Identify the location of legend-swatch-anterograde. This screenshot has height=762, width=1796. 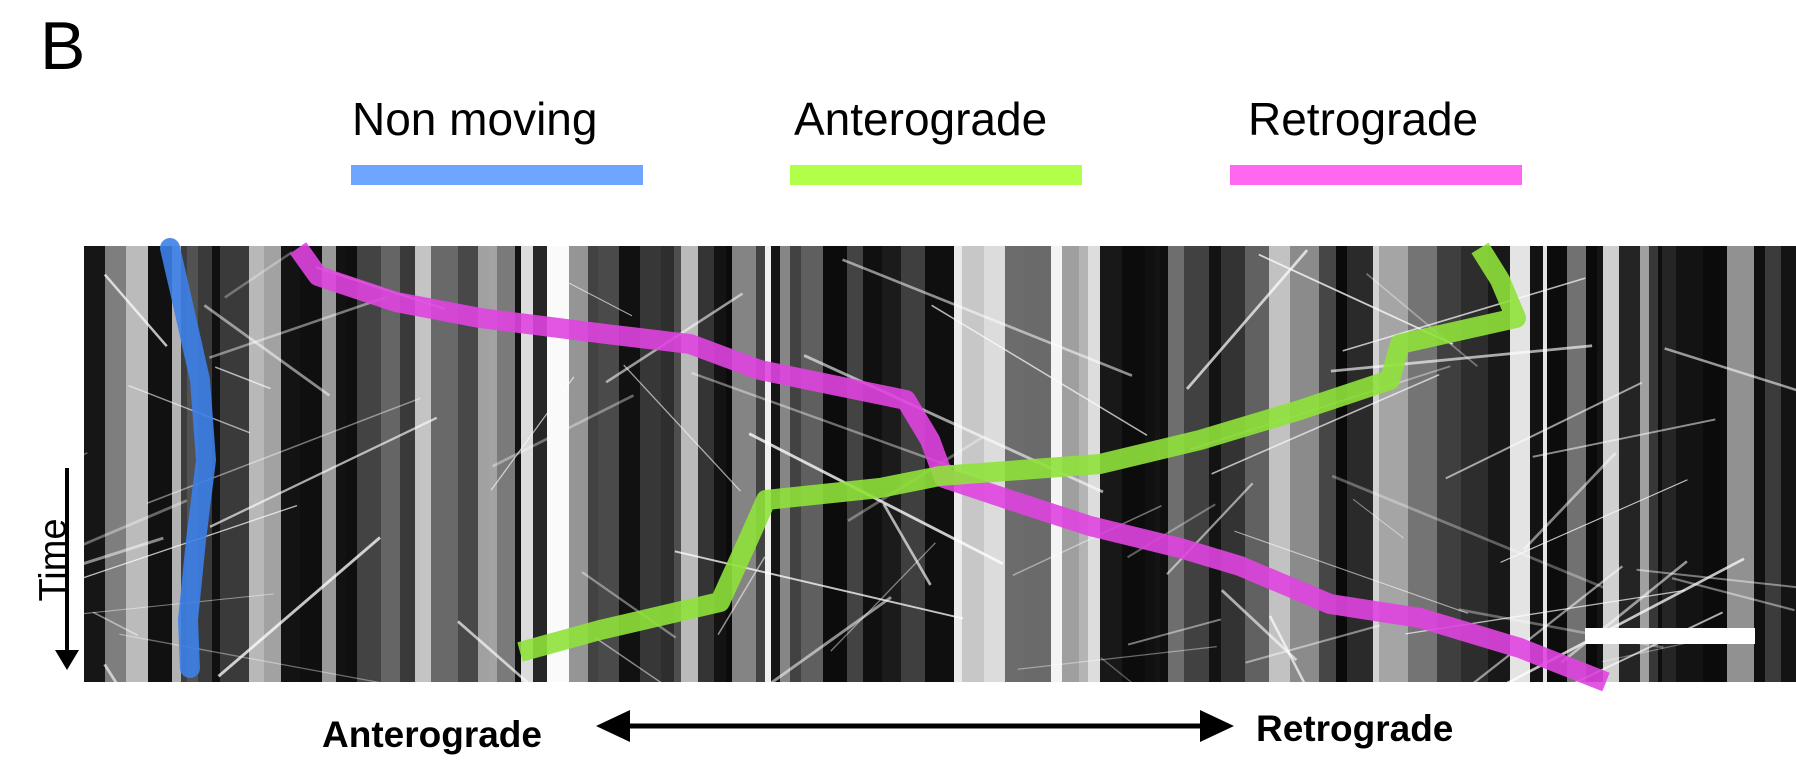
(936, 175).